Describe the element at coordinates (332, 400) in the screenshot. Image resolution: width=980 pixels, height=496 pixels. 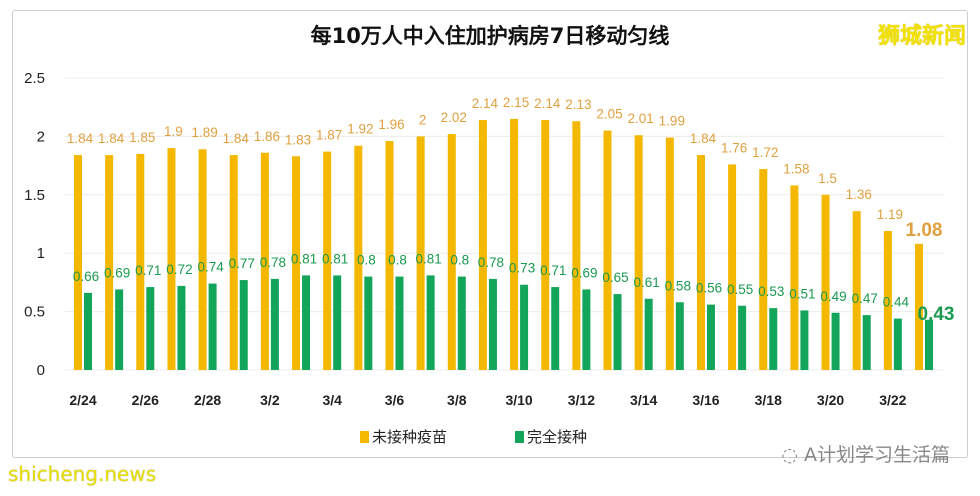
I see `x-tick-label: 3/4` at that location.